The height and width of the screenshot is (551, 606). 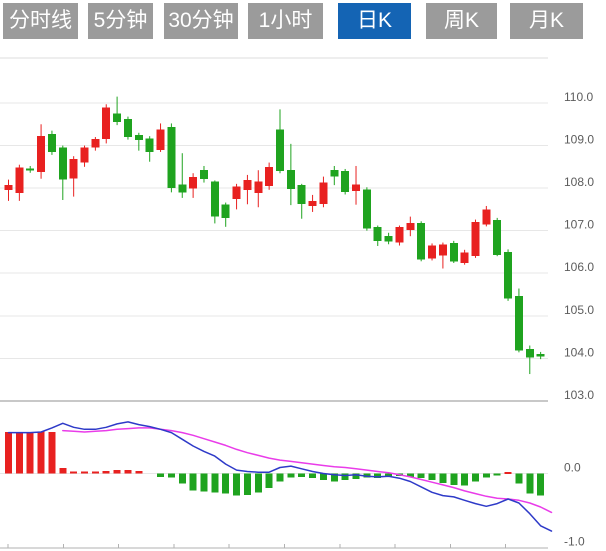 What do you see at coordinates (274, 546) in the screenshot?
I see `axes` at bounding box center [274, 546].